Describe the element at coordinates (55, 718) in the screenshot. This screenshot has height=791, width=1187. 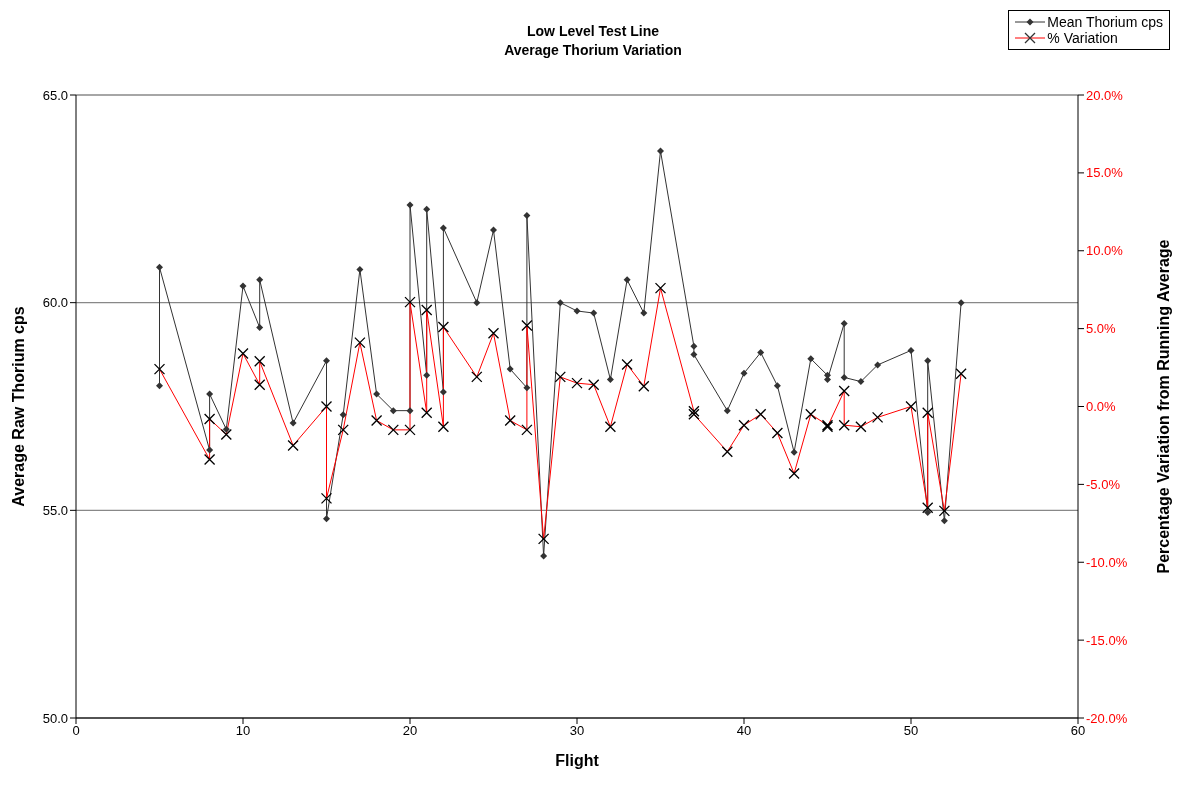
I see `y-tick-label: 50.0` at that location.